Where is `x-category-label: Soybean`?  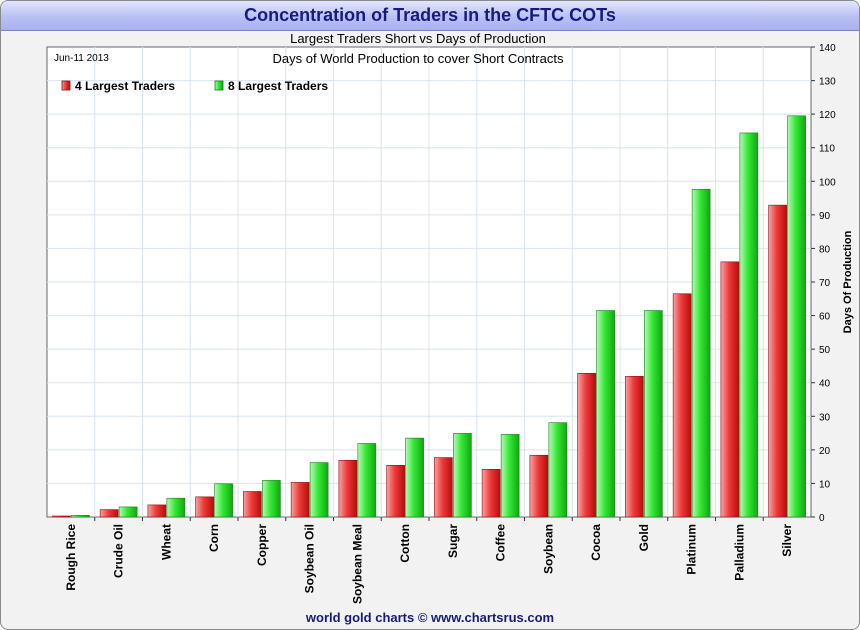
x-category-label: Soybean is located at coordinates (548, 549).